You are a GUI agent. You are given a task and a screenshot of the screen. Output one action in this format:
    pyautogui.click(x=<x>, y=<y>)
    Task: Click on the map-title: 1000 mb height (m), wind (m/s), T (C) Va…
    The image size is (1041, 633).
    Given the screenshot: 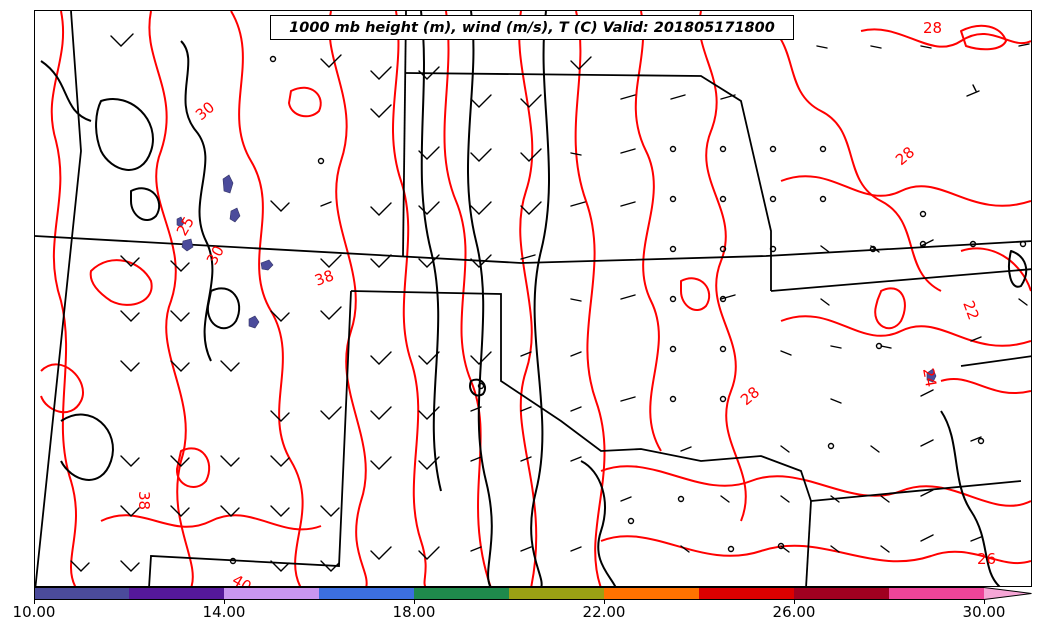 What is the action you would take?
    pyautogui.click(x=532, y=27)
    